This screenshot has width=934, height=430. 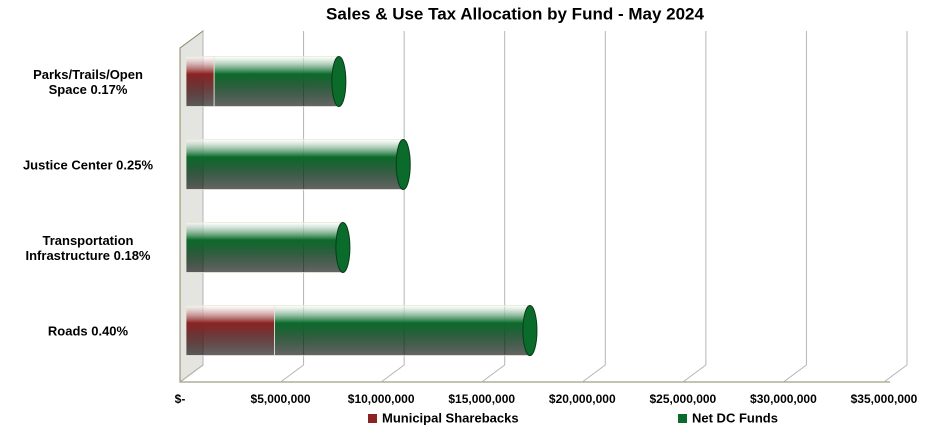 What do you see at coordinates (180, 399) in the screenshot?
I see `x-tick-label: $-` at bounding box center [180, 399].